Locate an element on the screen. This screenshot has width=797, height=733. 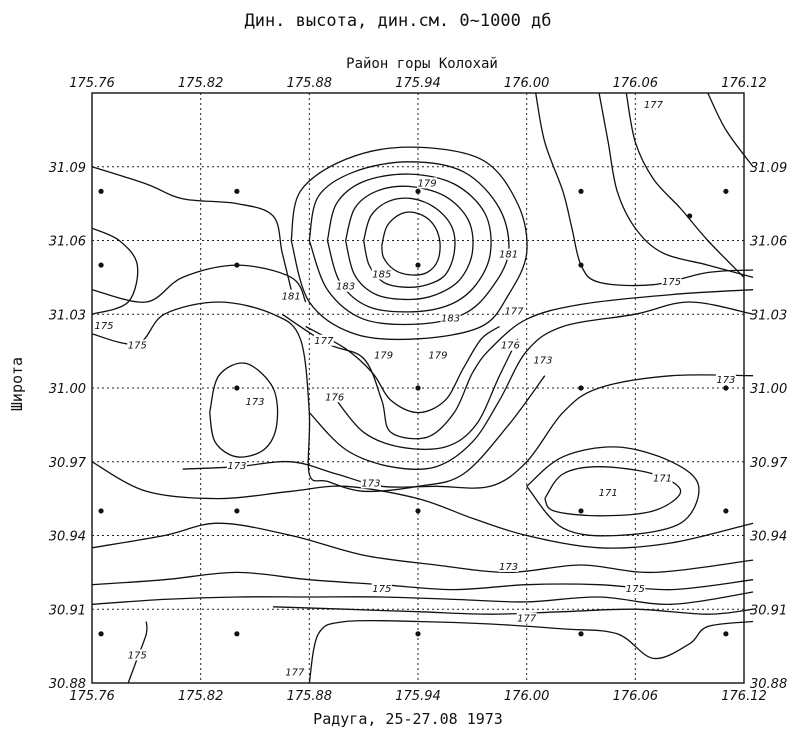
y-tick-left-3: 31.00 is located at coordinates (67, 389).